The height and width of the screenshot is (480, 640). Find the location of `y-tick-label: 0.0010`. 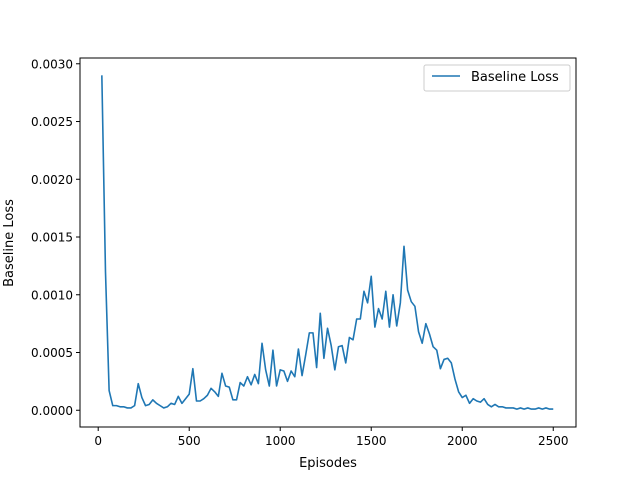

y-tick-label: 0.0010 is located at coordinates (52, 295).